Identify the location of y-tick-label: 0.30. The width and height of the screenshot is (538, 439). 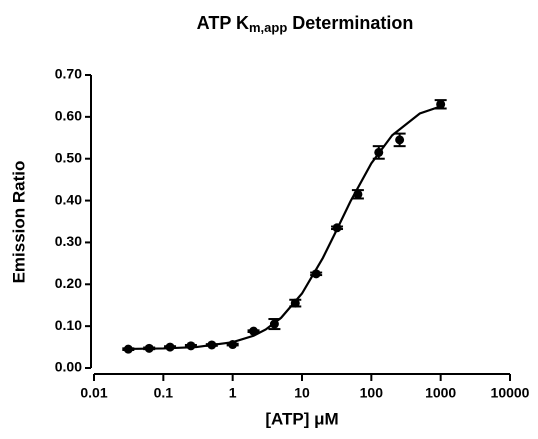
(68, 241).